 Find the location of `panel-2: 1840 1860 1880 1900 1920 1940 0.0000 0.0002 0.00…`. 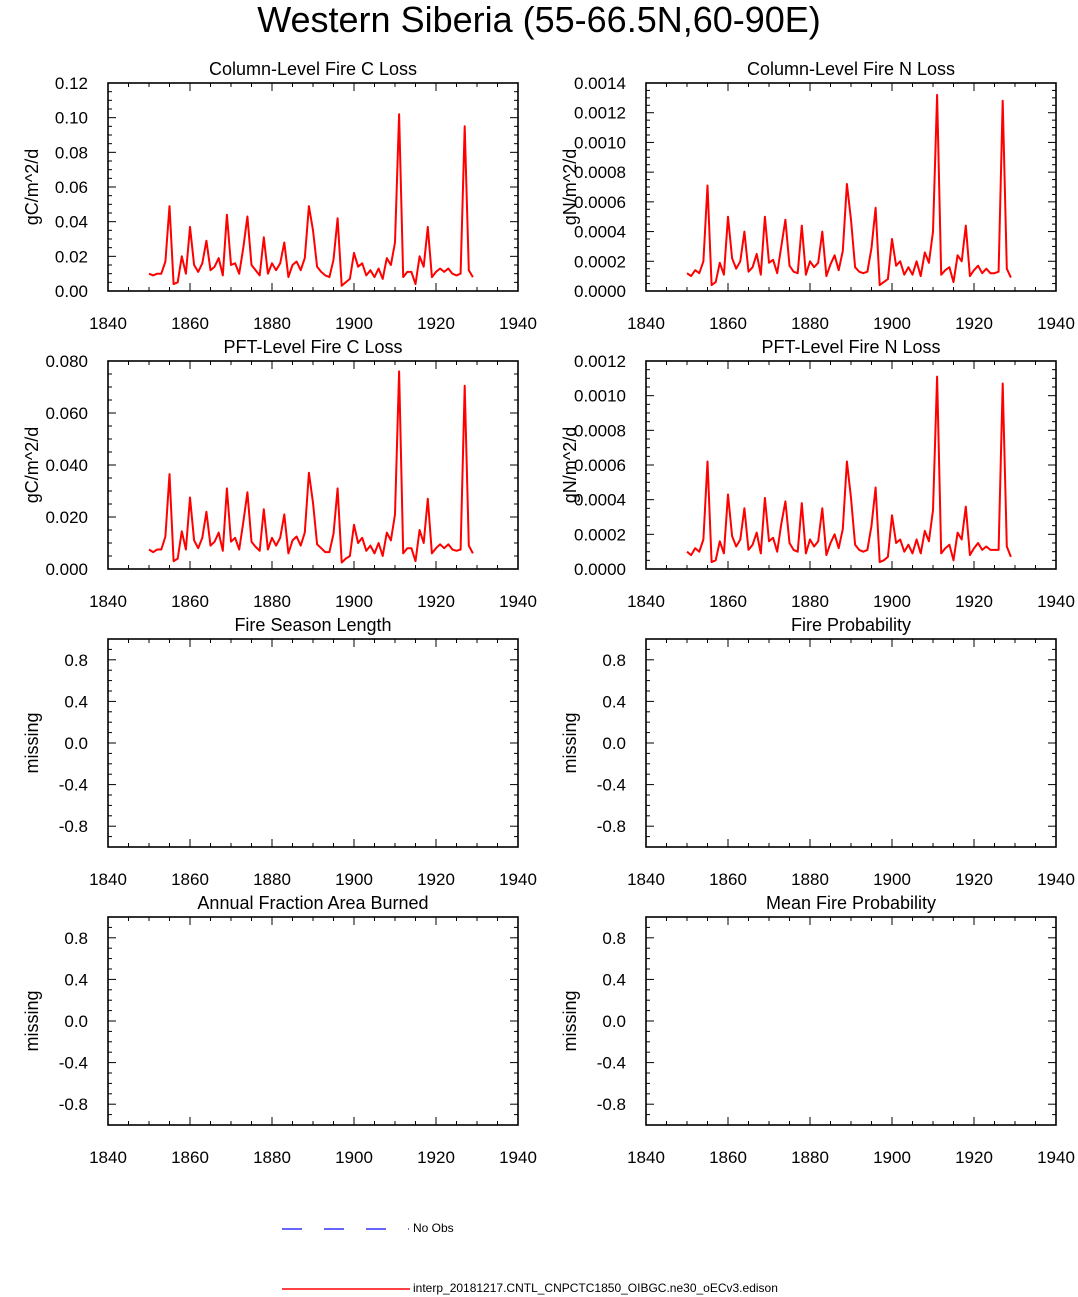

panel-2: 1840 1860 1880 1900 1920 1940 0.0000 0.0002 0.00… is located at coordinates (817, 196).